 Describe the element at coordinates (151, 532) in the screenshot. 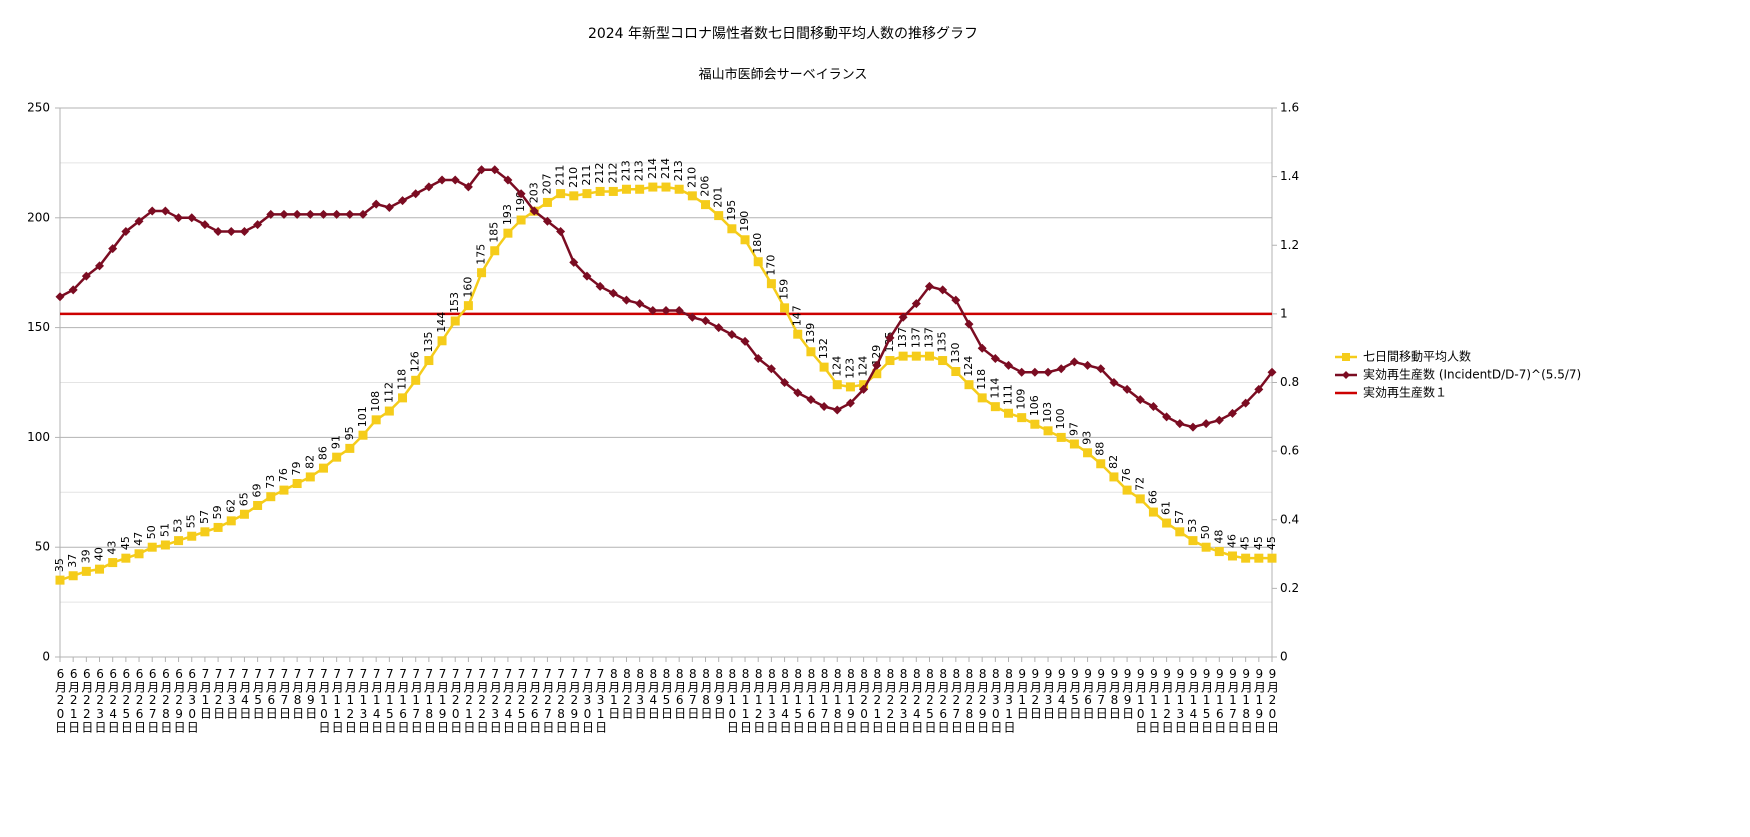

I see `data-label: 50` at that location.